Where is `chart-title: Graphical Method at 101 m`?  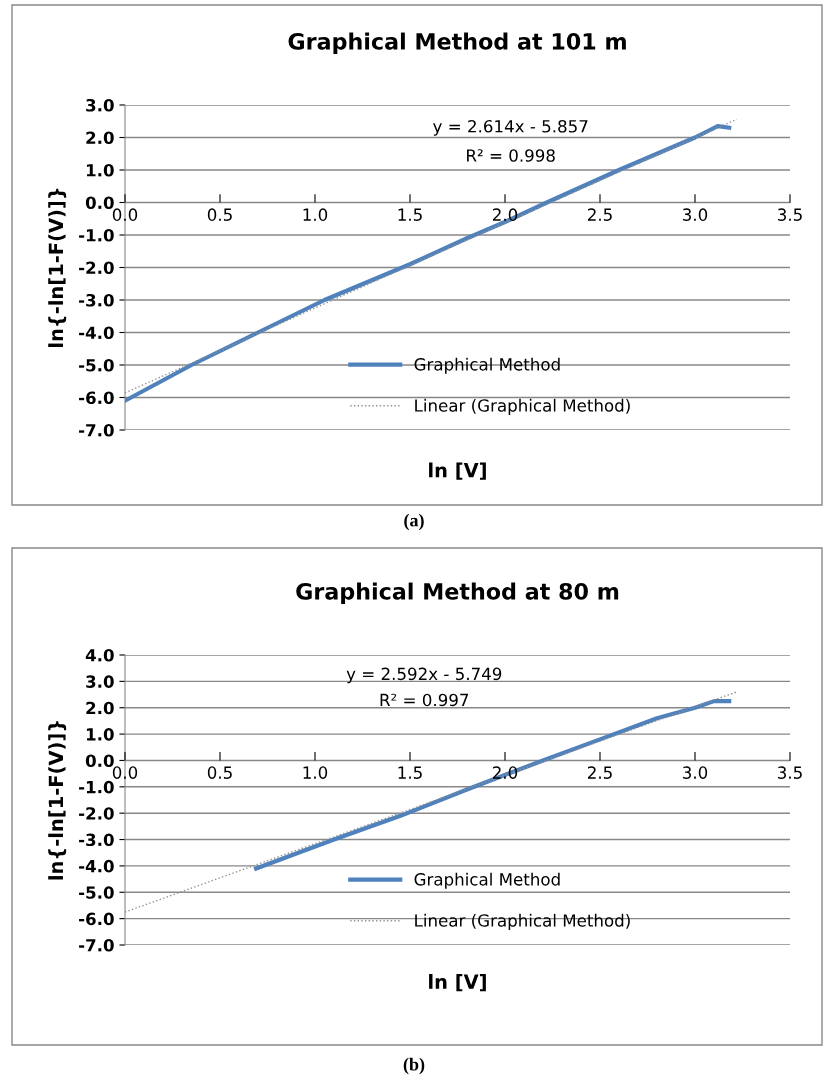 chart-title: Graphical Method at 101 m is located at coordinates (457, 43).